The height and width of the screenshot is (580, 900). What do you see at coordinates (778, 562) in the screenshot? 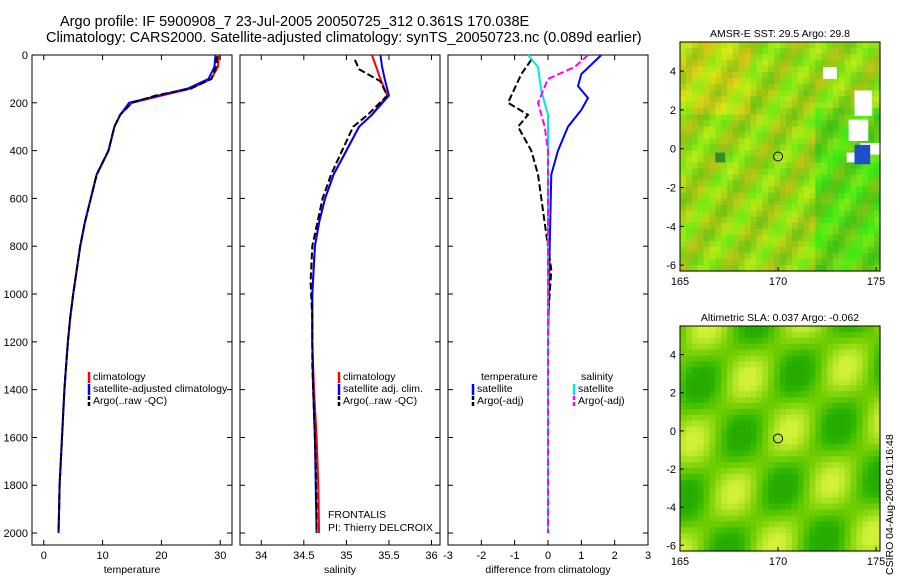
I see `map-x-tick-label: 170` at bounding box center [778, 562].